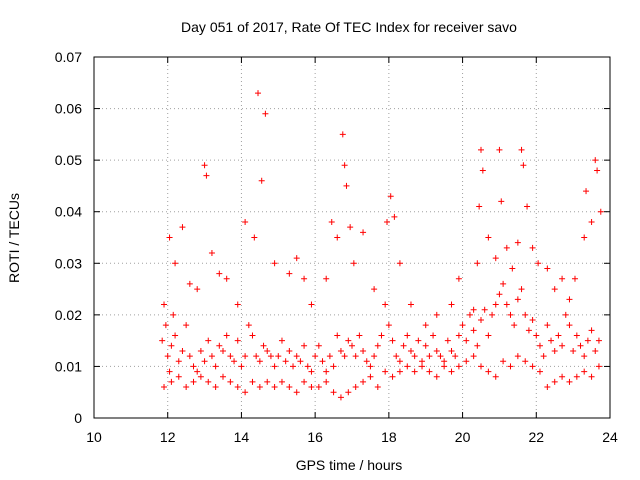  Describe the element at coordinates (68, 315) in the screenshot. I see `y-tick-label: 0.02` at that location.